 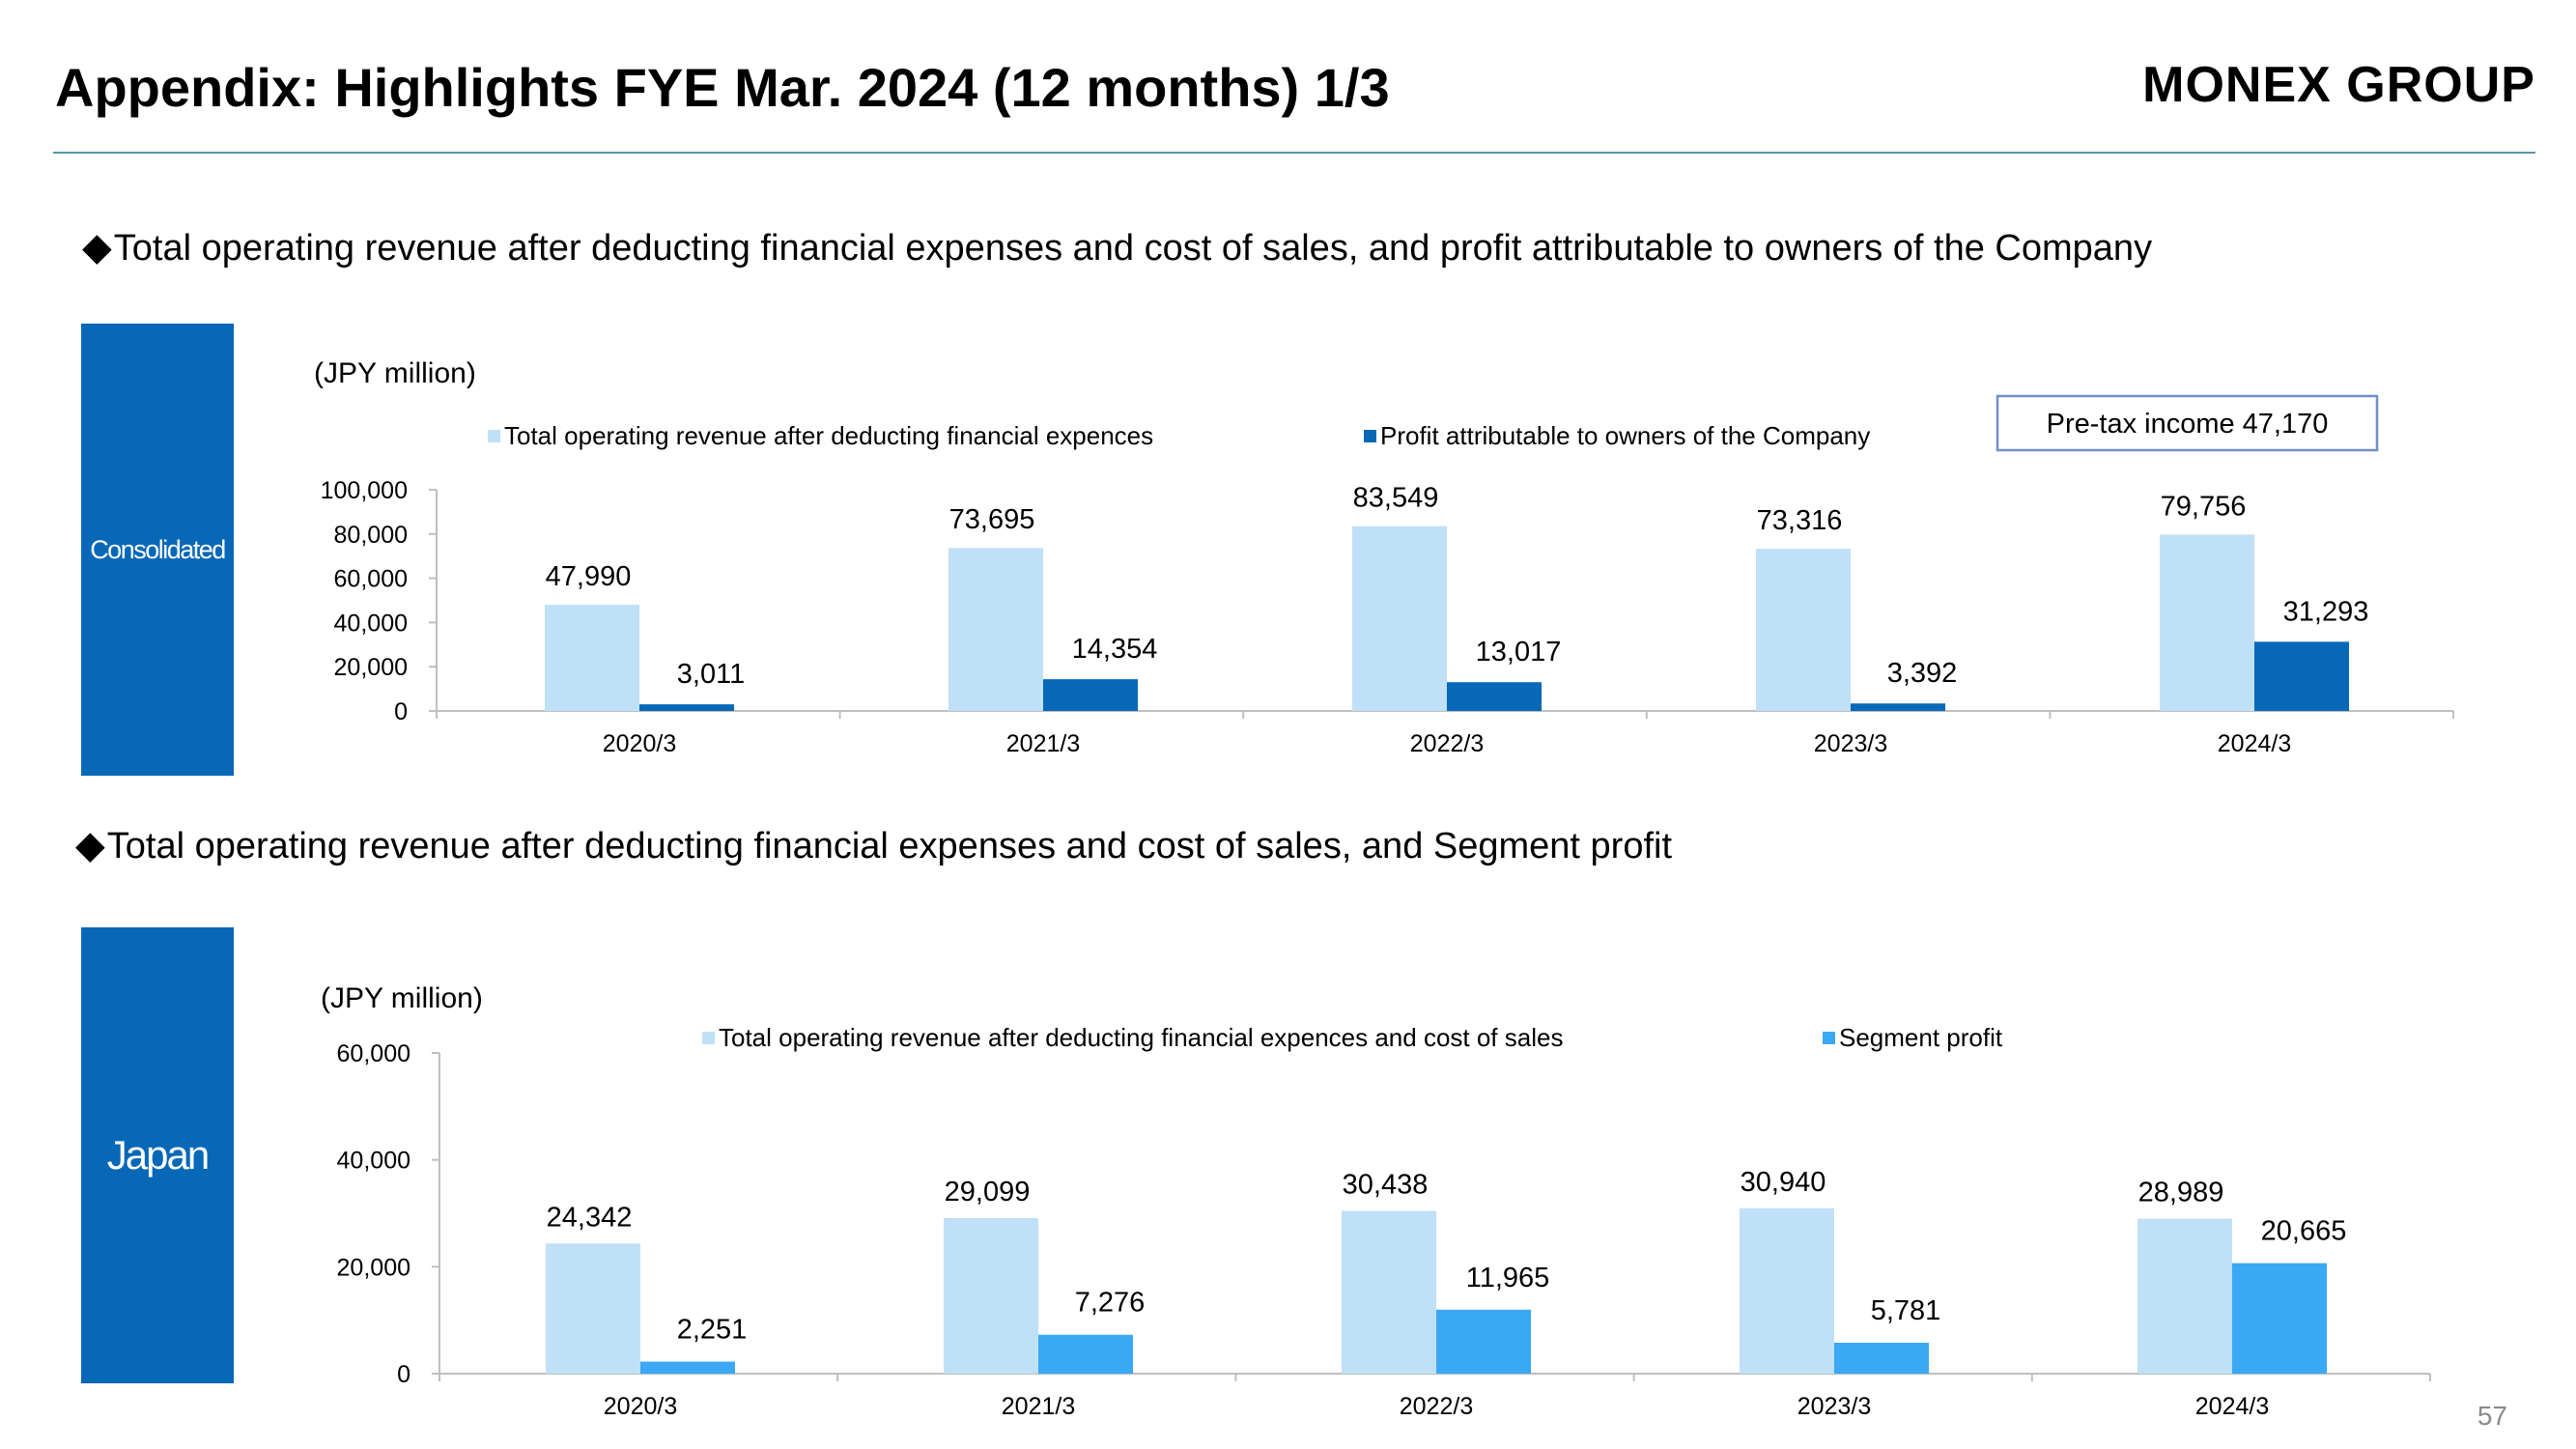 What do you see at coordinates (992, 519) in the screenshot?
I see `data-label: 73,695` at bounding box center [992, 519].